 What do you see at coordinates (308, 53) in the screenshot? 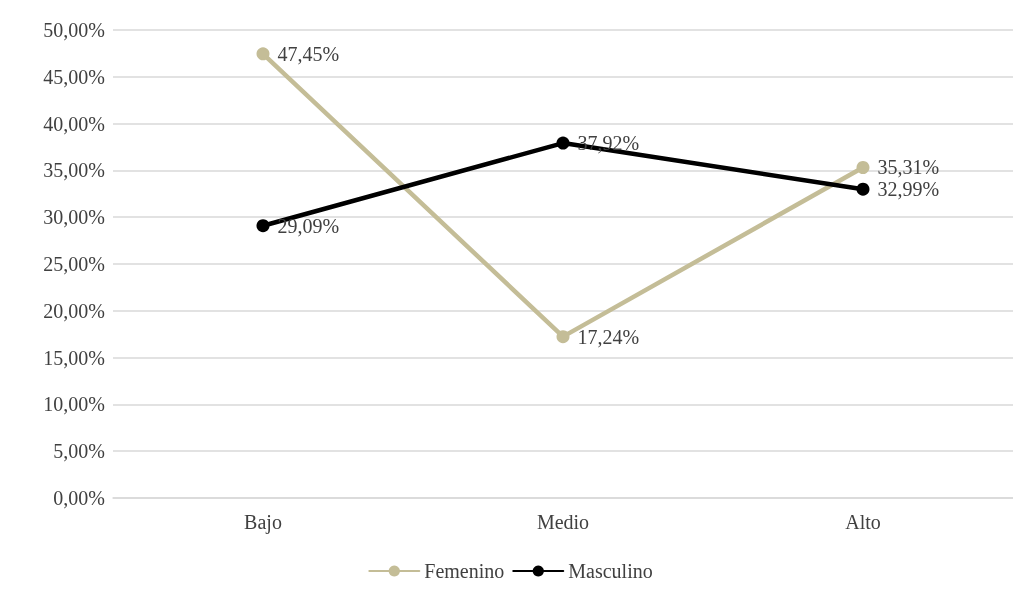
I see `data-label: 47,45%` at bounding box center [308, 53].